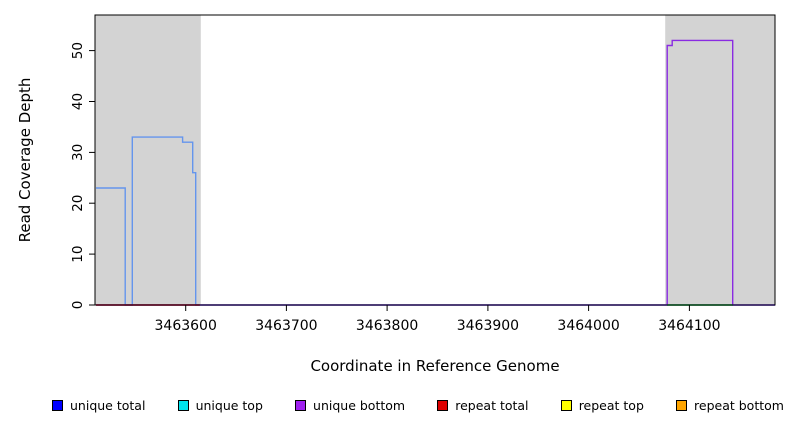 The image size is (792, 432). What do you see at coordinates (186, 326) in the screenshot?
I see `x-tick-label: 3463600` at bounding box center [186, 326].